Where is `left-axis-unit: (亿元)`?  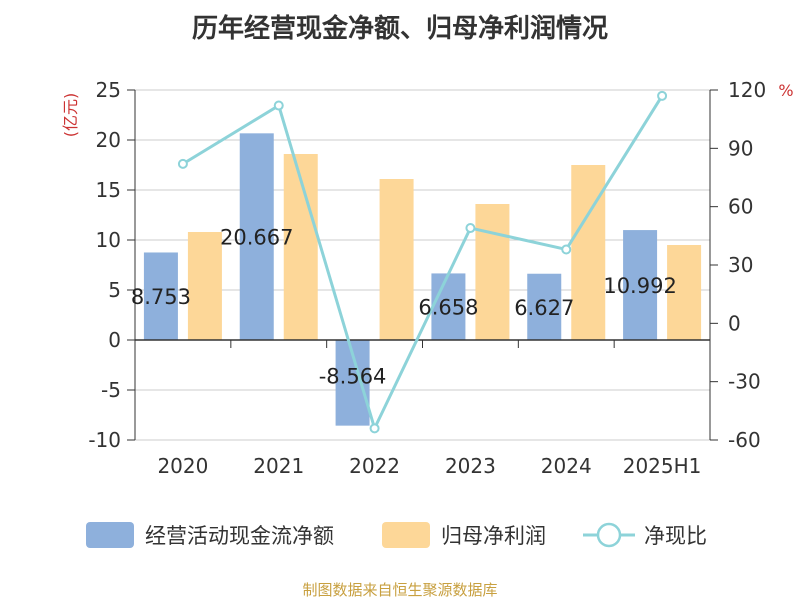
left-axis-unit: (亿元) is located at coordinates (70, 115).